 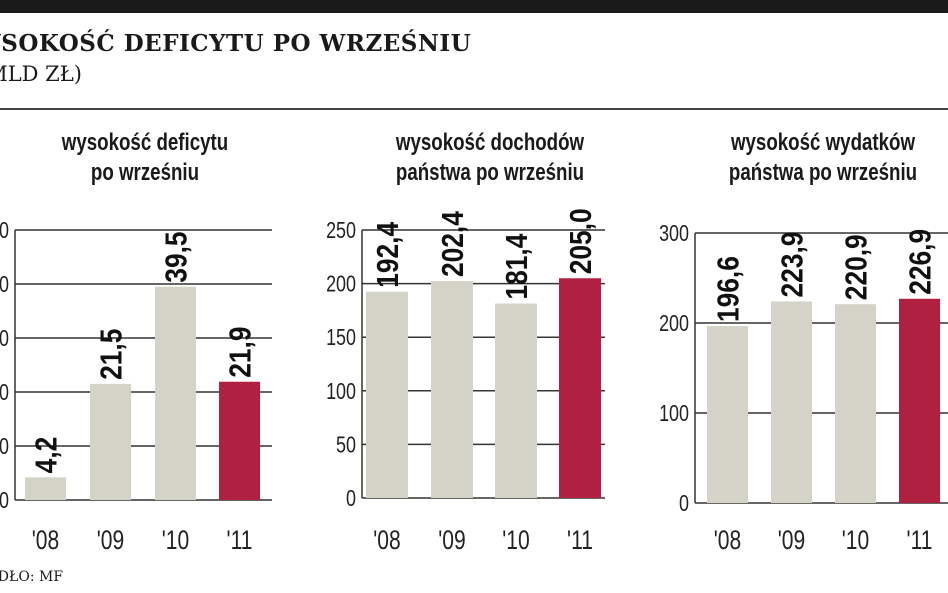 I want to click on value-label: 21,9, so click(x=241, y=351).